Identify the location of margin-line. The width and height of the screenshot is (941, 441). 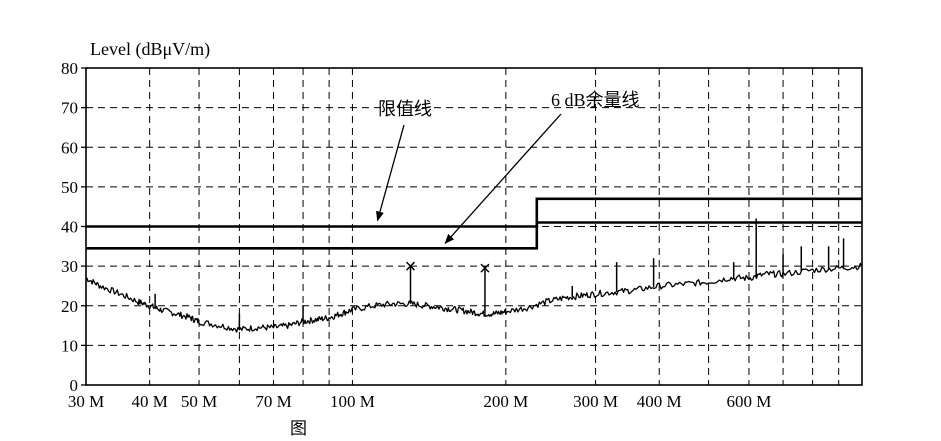
(474, 235).